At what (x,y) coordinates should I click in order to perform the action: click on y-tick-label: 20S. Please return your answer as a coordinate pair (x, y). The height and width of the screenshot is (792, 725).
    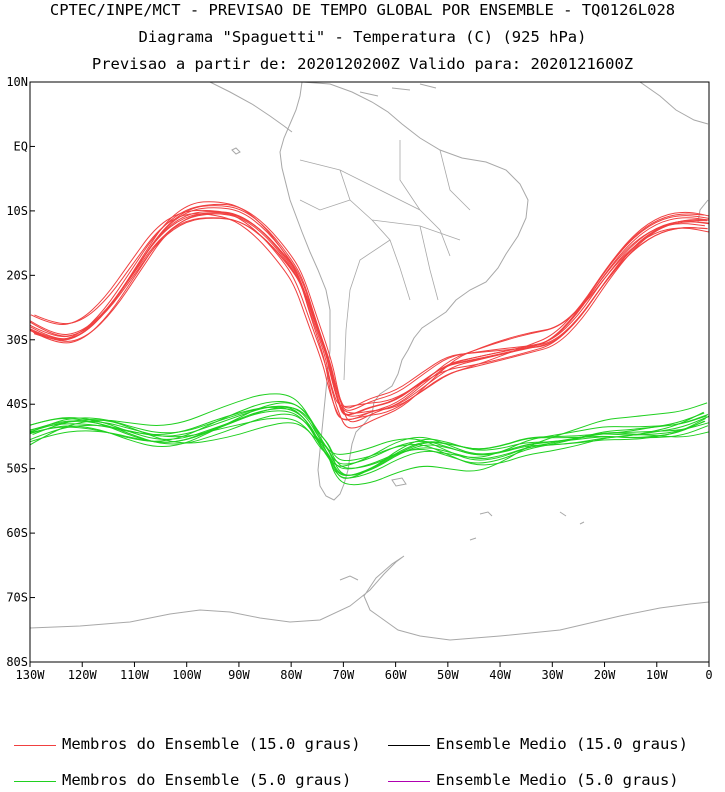
    Looking at the image, I should click on (17, 275).